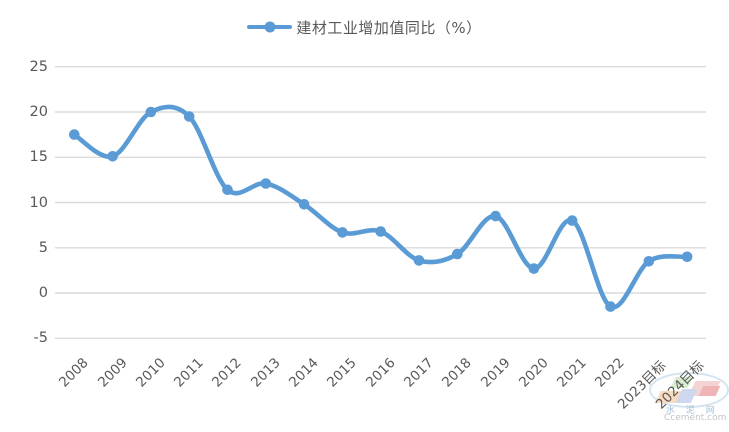  I want to click on x-tick-label: 2020, so click(533, 373).